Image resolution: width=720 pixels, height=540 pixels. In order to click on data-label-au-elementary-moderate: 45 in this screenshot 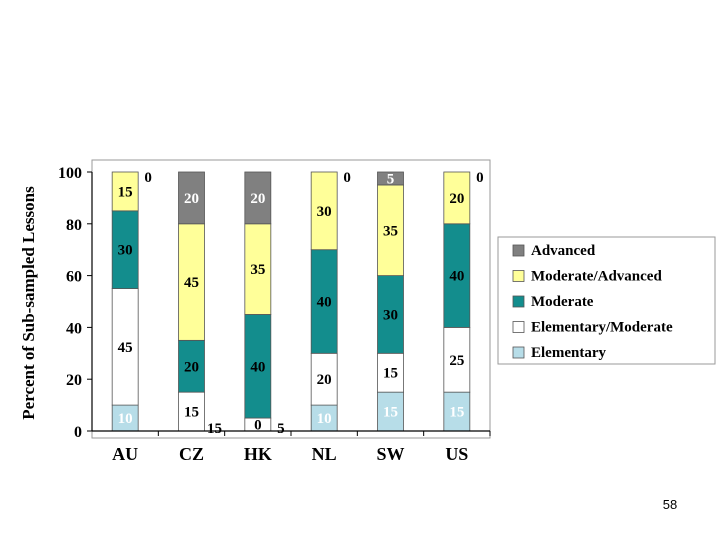, I will do `click(125, 348)`.